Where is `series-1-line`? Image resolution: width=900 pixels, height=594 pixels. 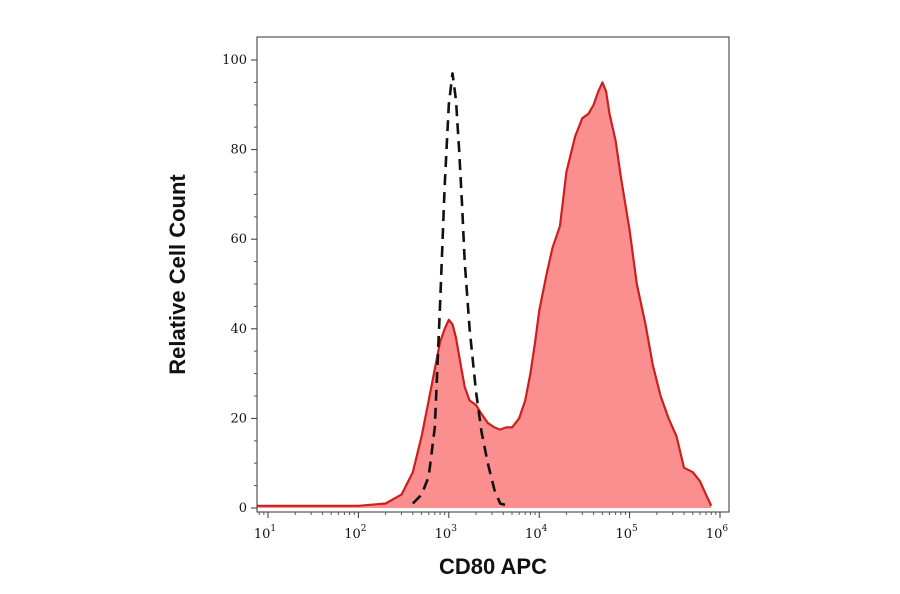
series-1-line is located at coordinates (460, 290).